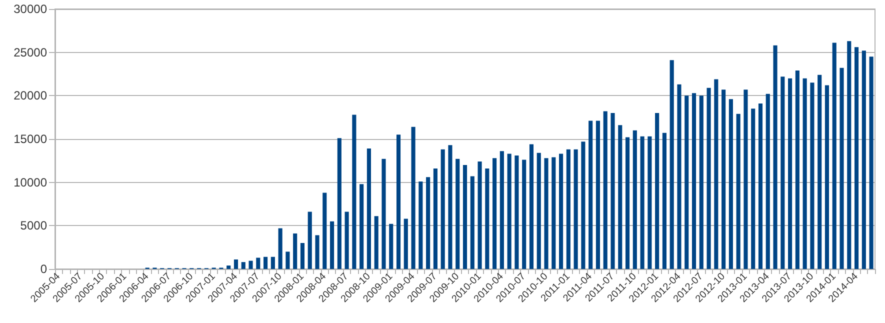 Image resolution: width=885 pixels, height=323 pixels. Describe the element at coordinates (31, 95) in the screenshot. I see `y-tick-label: 20000` at that location.